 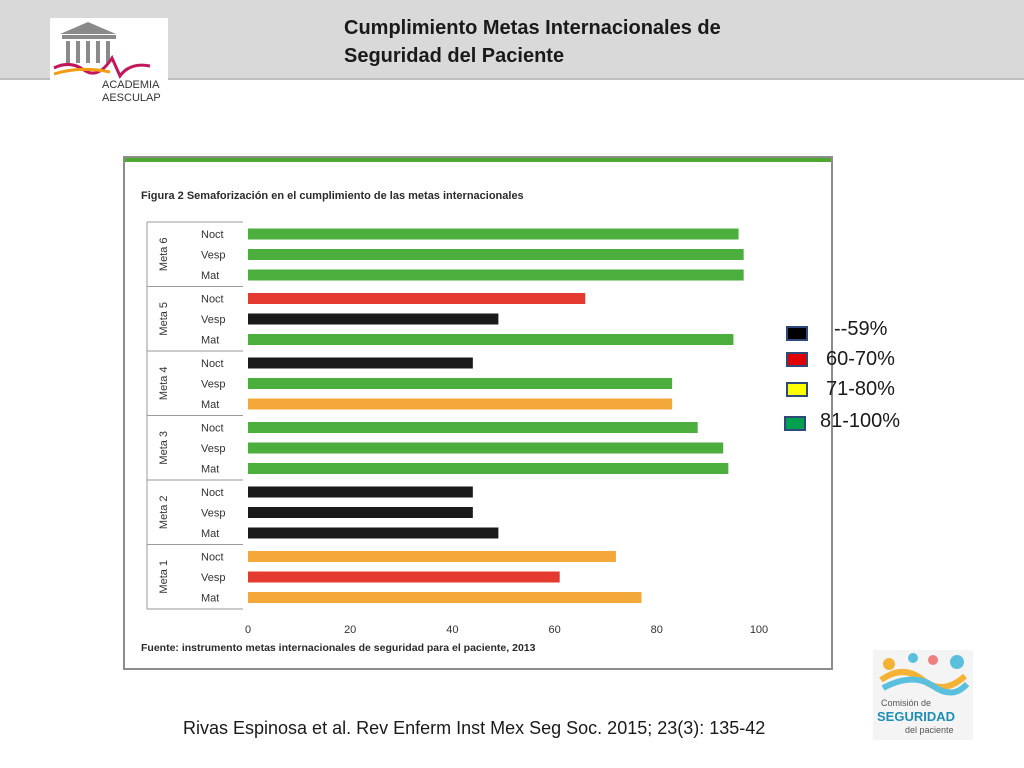 I want to click on group-label: Meta 6, so click(x=164, y=254).